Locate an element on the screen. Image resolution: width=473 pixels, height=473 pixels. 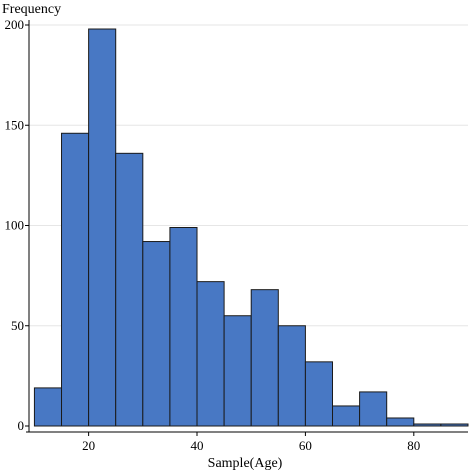
x-tick-label: 40 is located at coordinates (197, 445).